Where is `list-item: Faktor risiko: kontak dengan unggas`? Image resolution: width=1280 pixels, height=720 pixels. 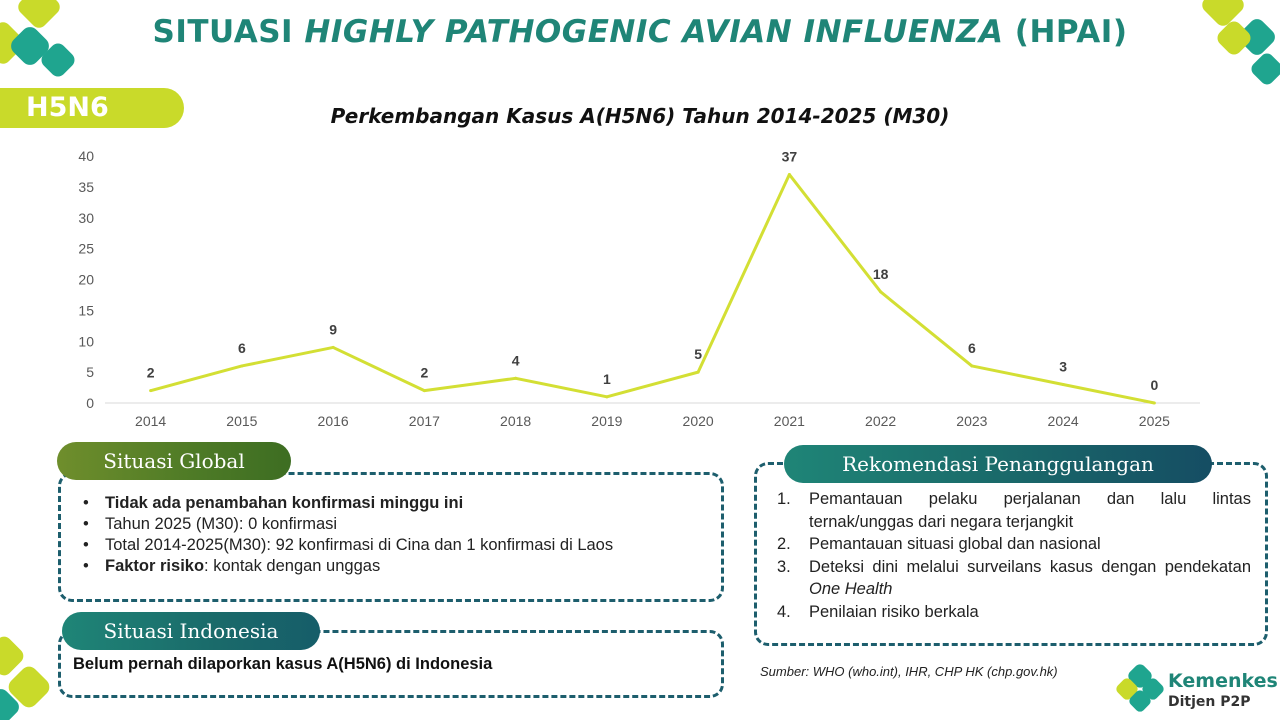
list-item: Faktor risiko: kontak dengan unggas is located at coordinates (398, 566).